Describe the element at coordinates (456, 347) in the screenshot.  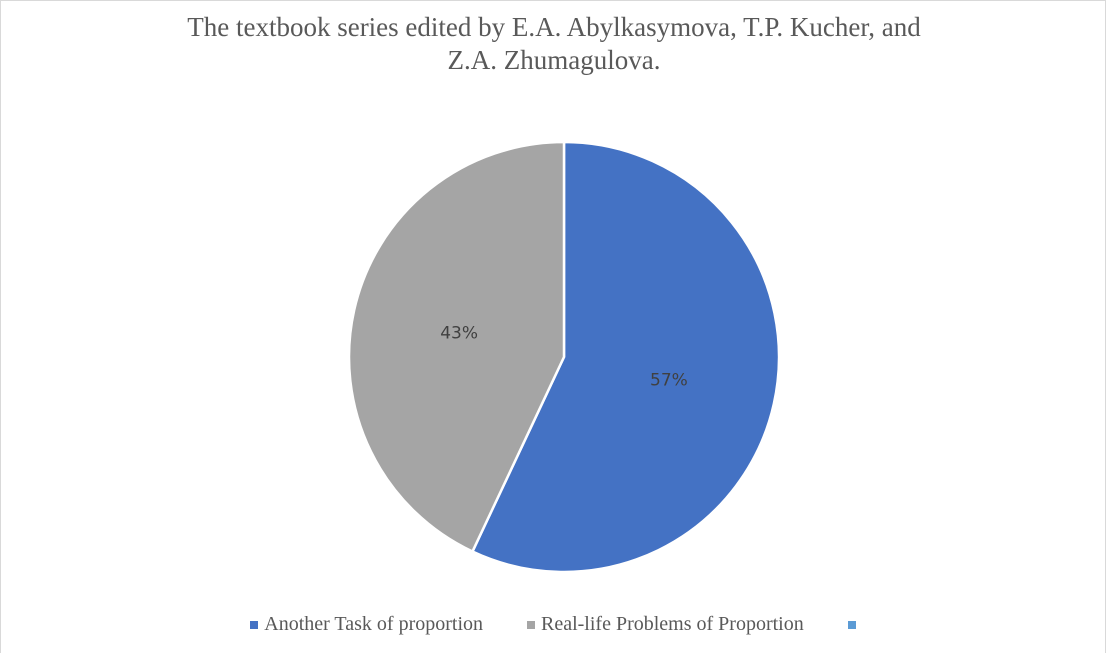
I see `pie-slice` at that location.